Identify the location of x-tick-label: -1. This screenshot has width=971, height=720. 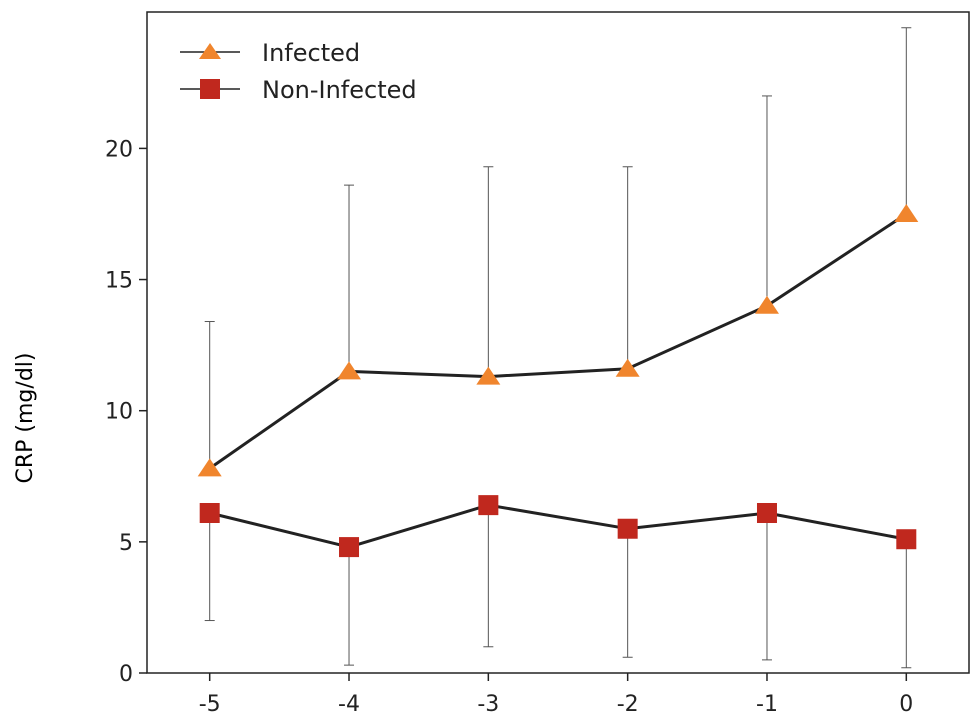
(767, 704).